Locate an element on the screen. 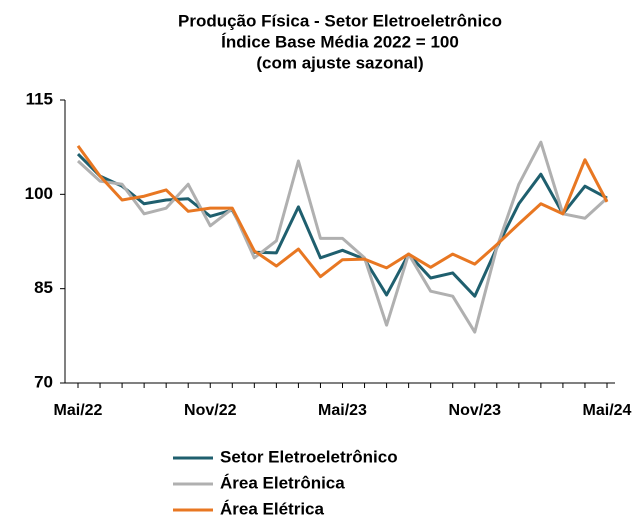  x-tick-label: Nov/23 is located at coordinates (475, 410).